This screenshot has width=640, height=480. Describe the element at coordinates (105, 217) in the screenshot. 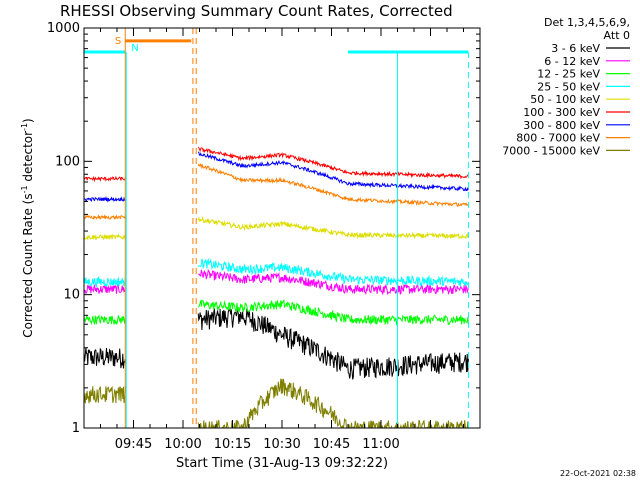

I see `series-line-7-pre` at that location.